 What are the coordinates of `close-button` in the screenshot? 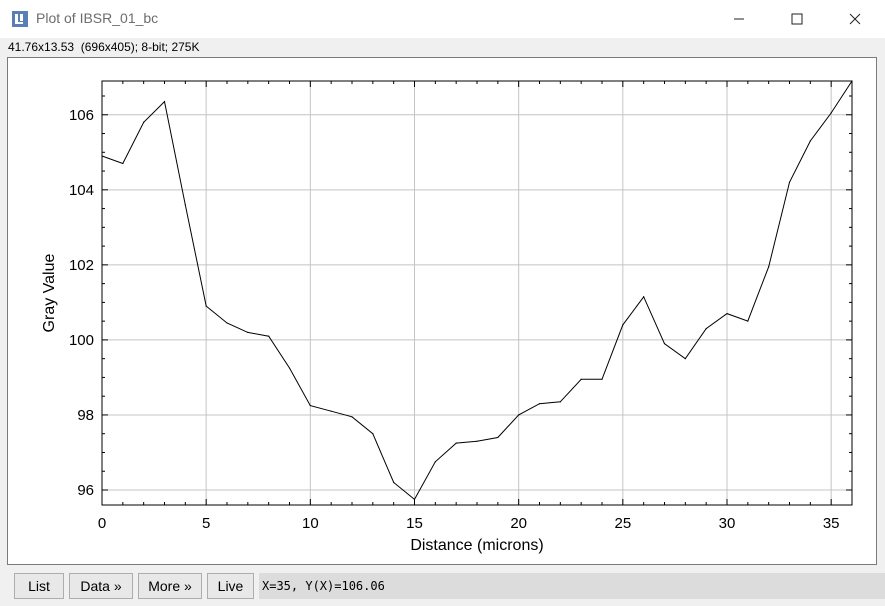 It's located at (855, 19).